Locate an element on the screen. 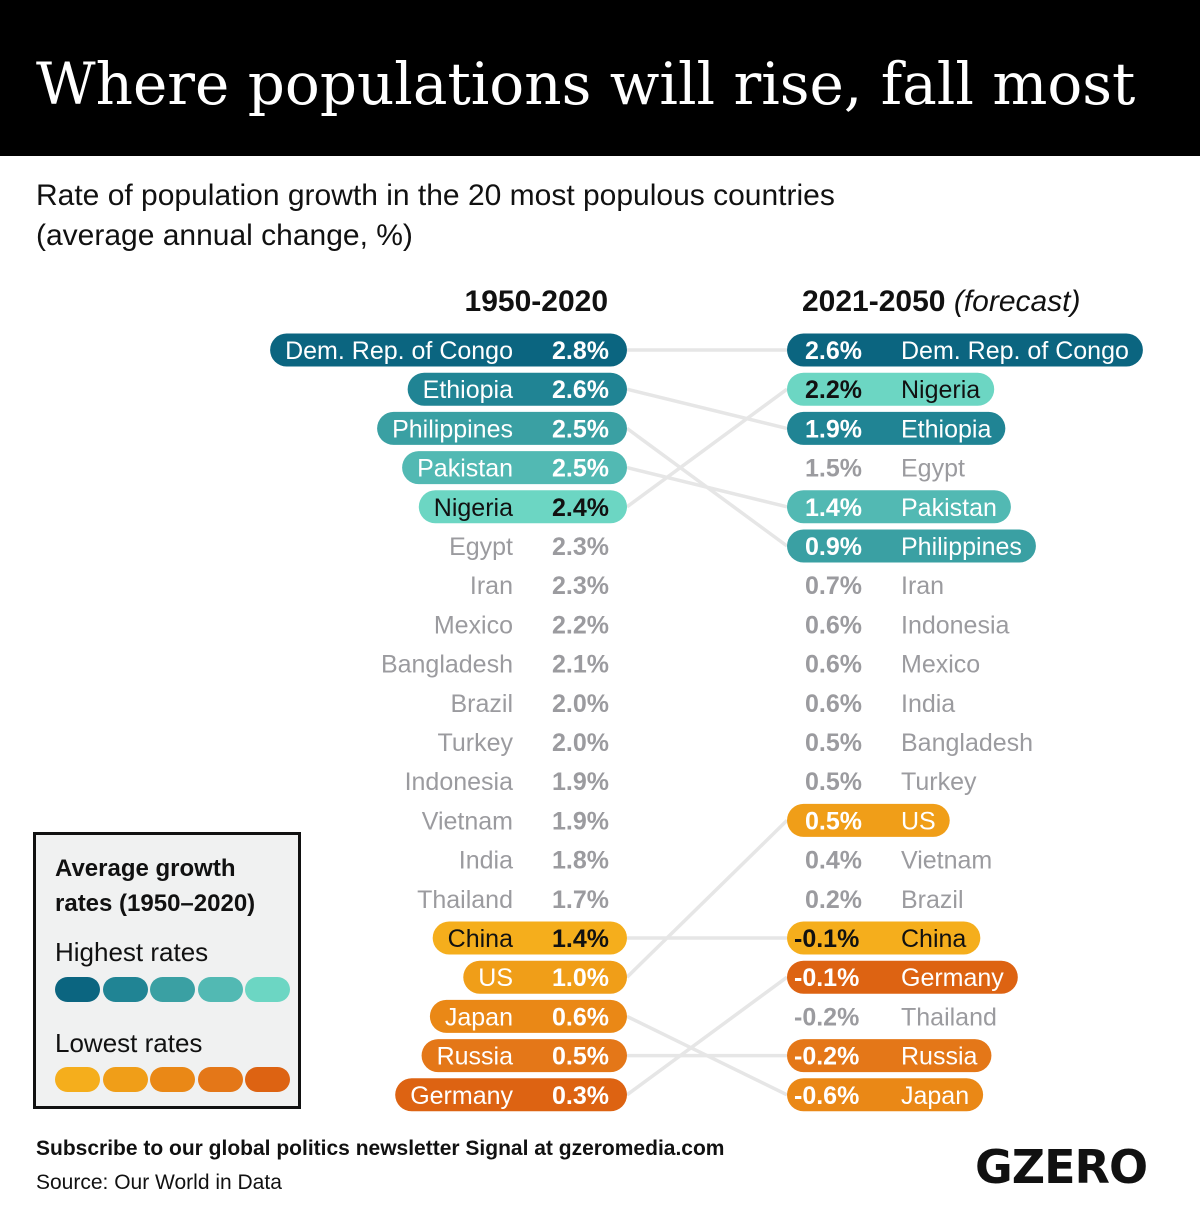  right-country-label: Nigeria is located at coordinates (940, 390).